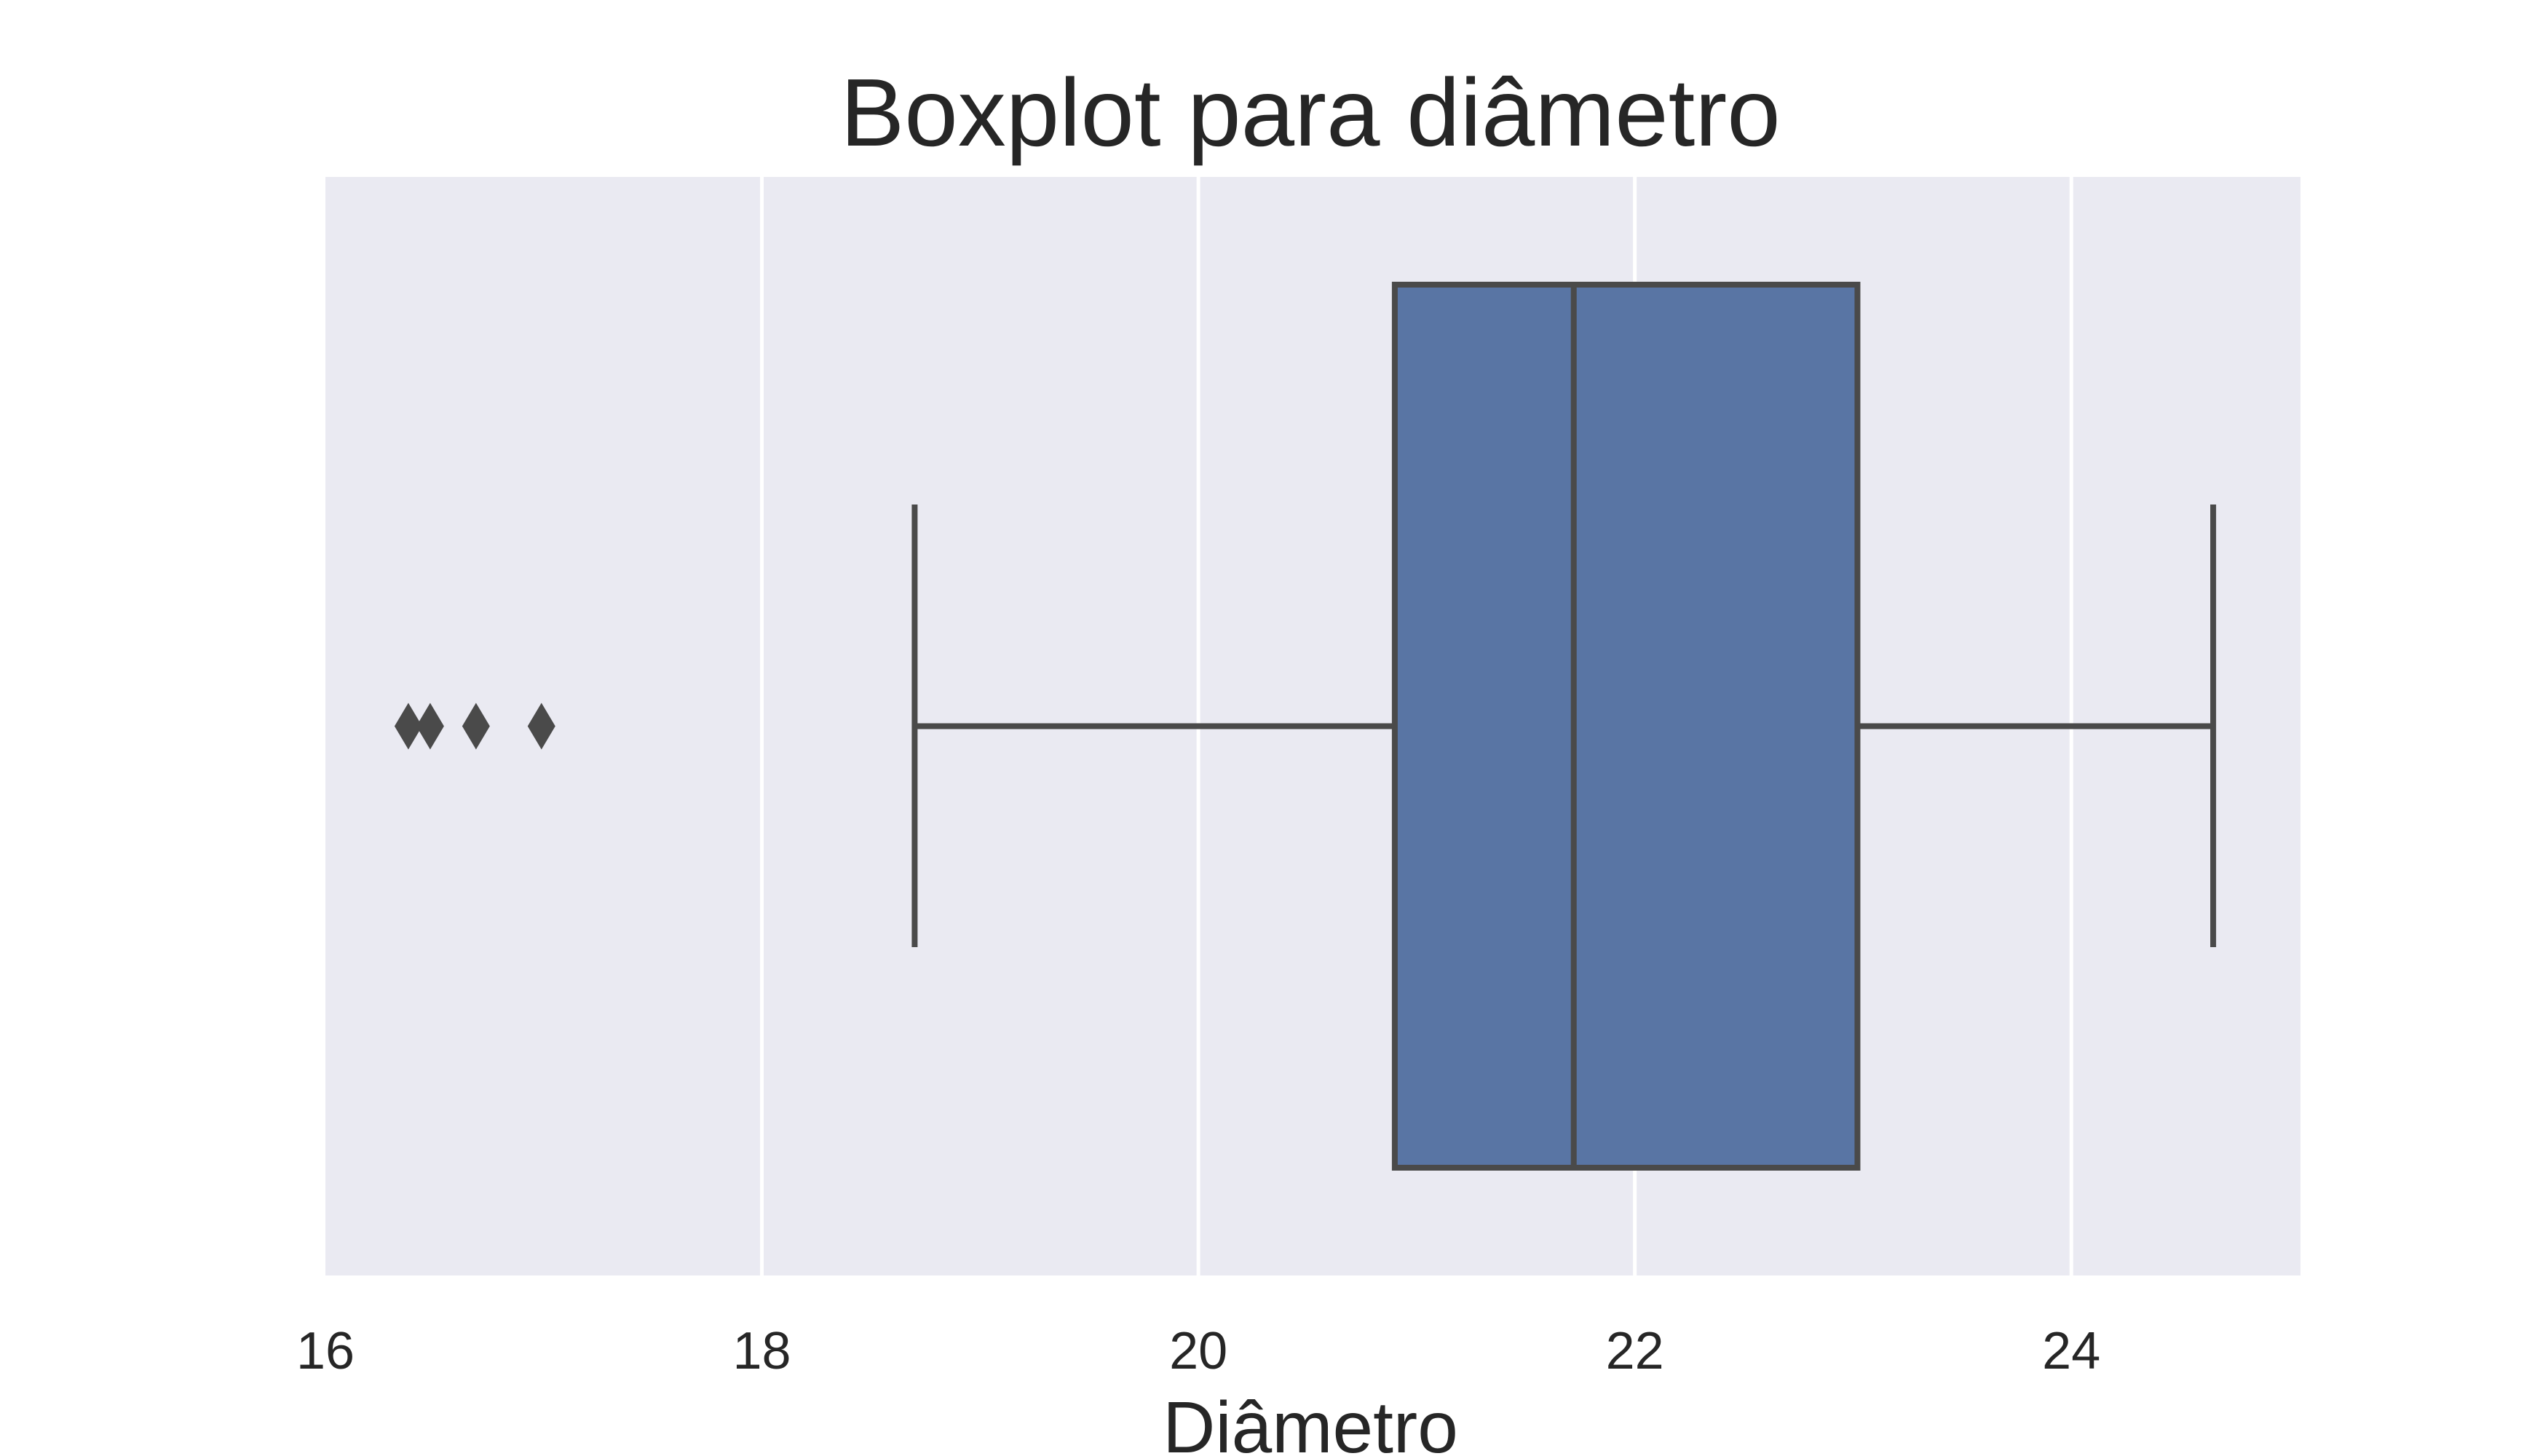  Describe the element at coordinates (1635, 1351) in the screenshot. I see `x-tick-label-22: 22` at that location.